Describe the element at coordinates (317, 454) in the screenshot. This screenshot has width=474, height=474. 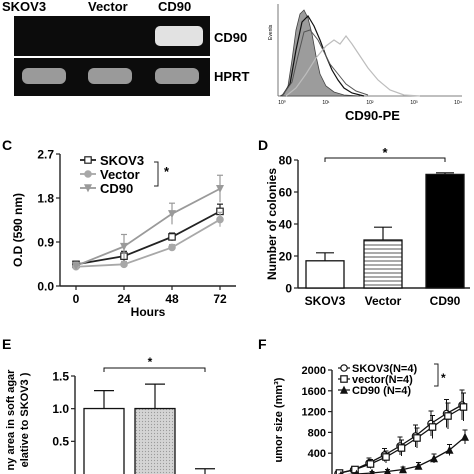
I see `chart-f-ytick-0: 400` at that location.